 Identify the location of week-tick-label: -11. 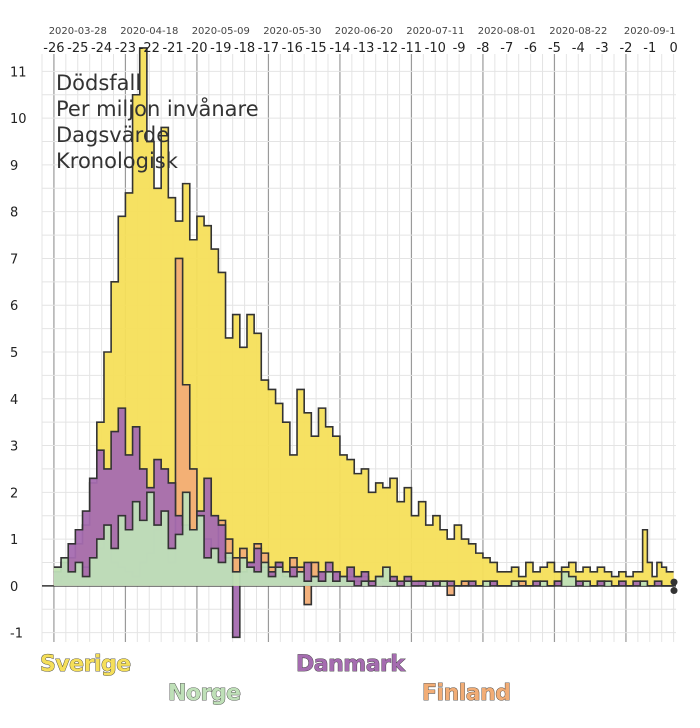
(411, 48).